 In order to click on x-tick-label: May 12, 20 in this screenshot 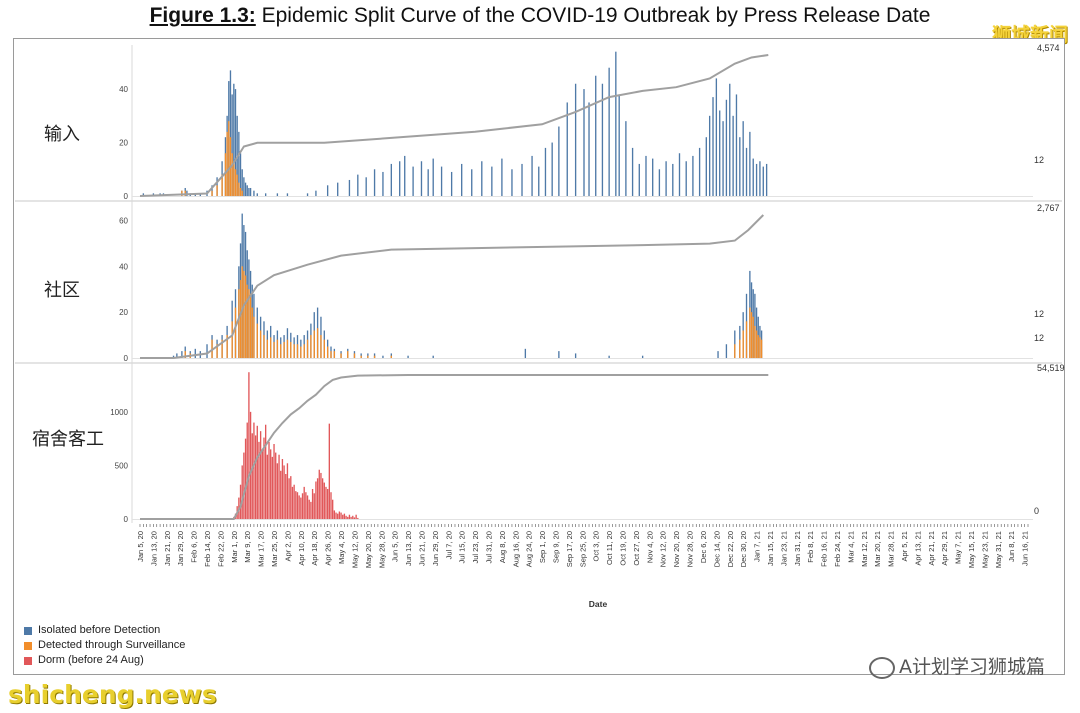, I will do `click(354, 549)`.